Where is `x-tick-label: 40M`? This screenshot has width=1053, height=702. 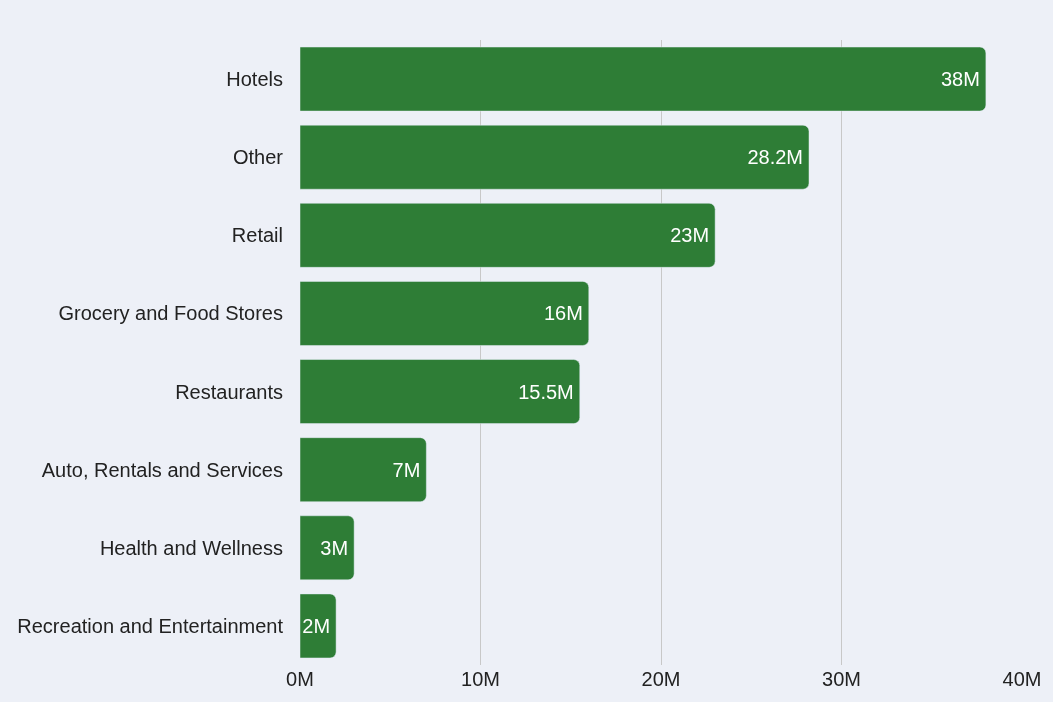 x-tick-label: 40M is located at coordinates (1022, 679).